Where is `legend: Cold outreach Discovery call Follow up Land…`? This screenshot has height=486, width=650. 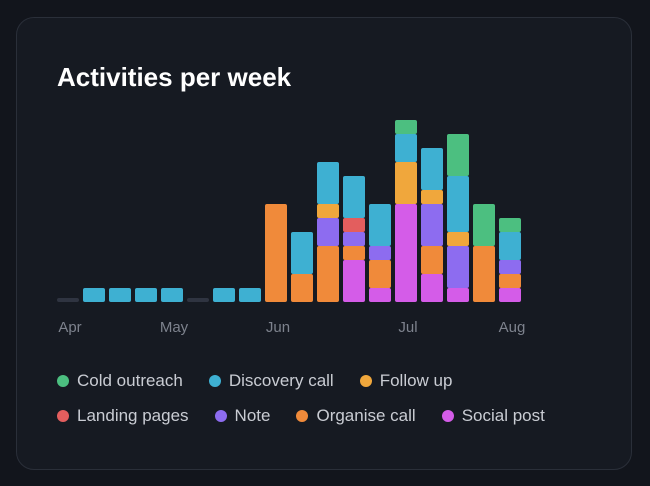 legend: Cold outreach Discovery call Follow up Land… is located at coordinates (327, 398).